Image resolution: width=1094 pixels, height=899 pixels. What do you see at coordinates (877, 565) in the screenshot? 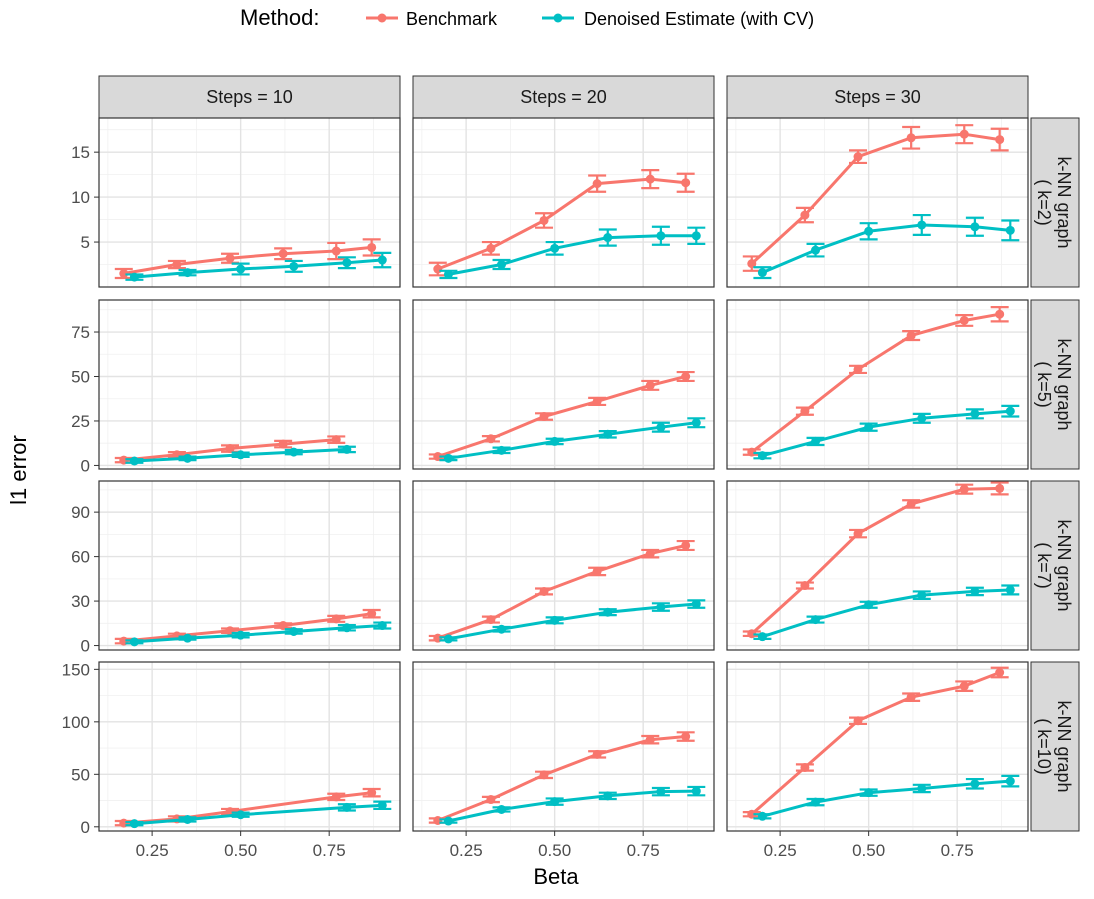
I see `panel-r2-c2` at bounding box center [877, 565].